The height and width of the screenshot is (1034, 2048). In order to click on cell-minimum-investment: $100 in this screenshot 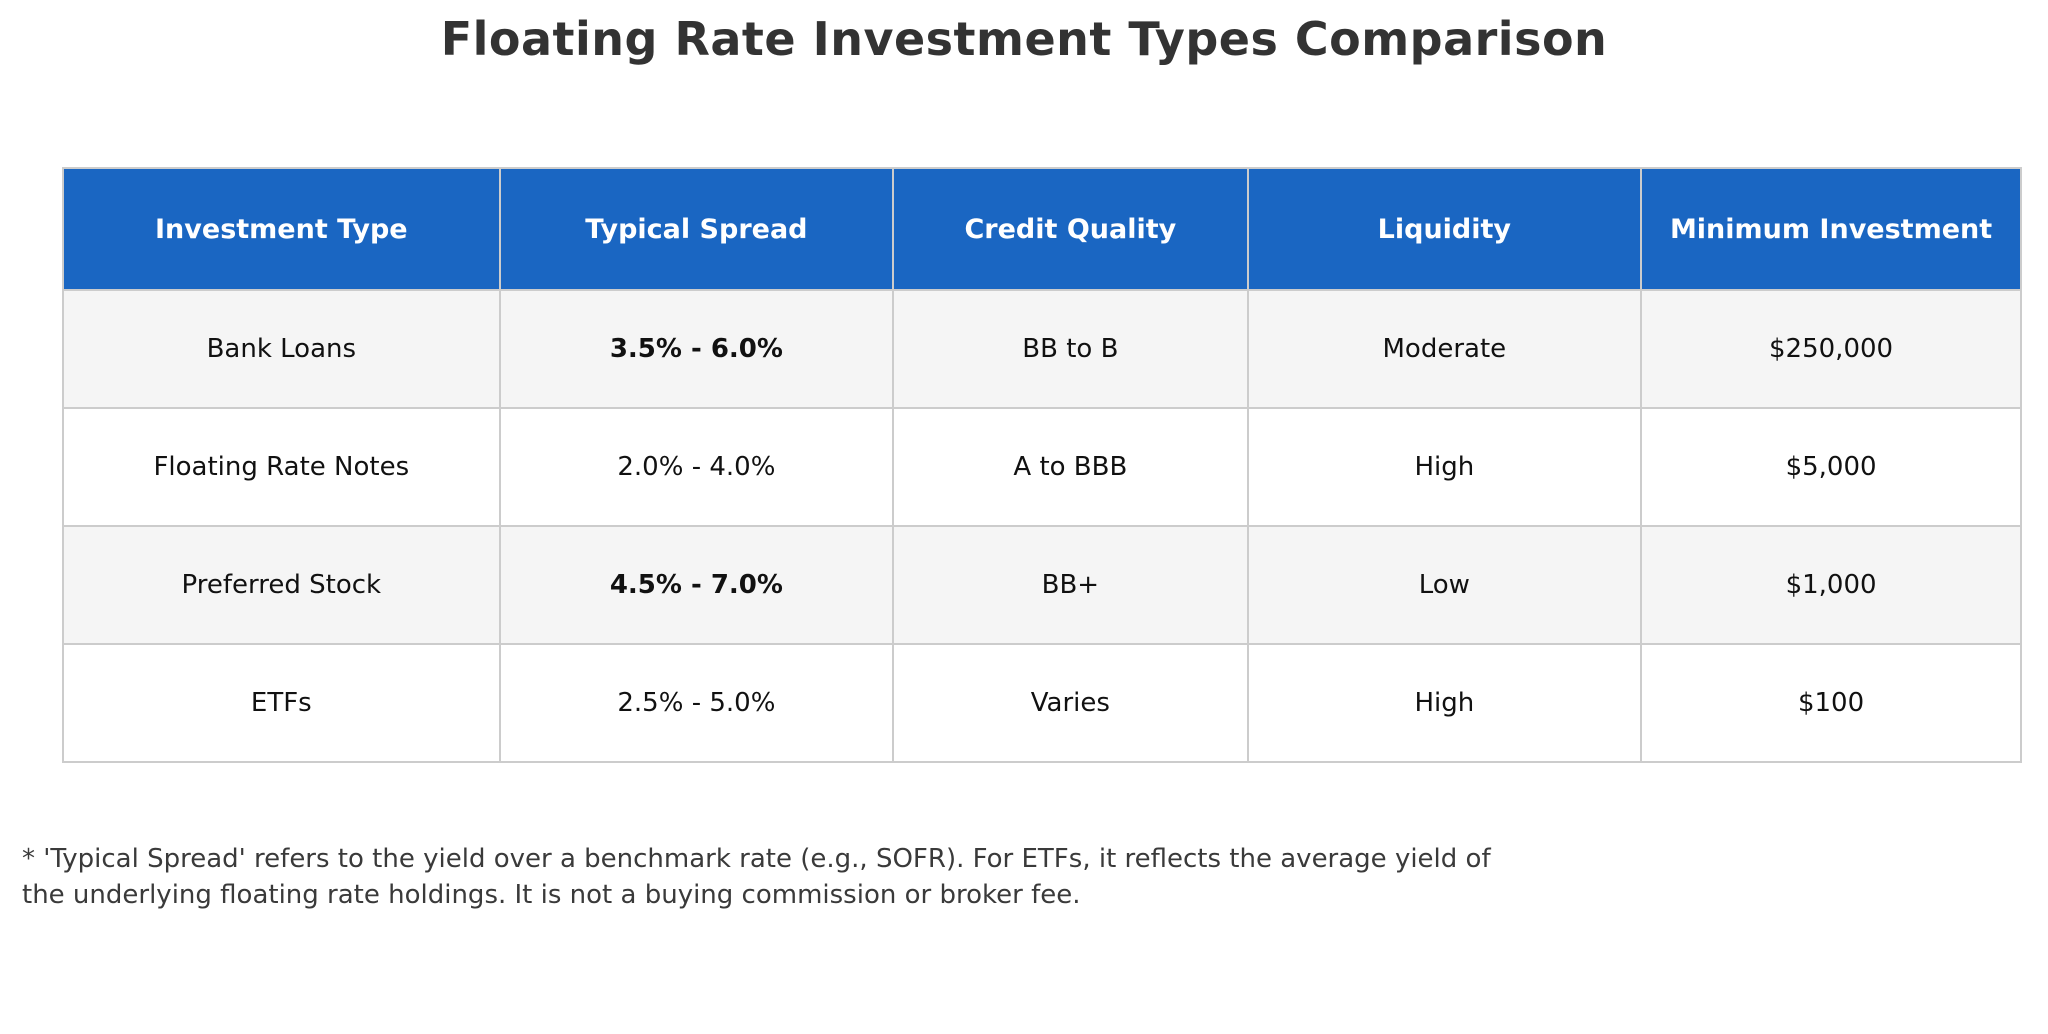, I will do `click(1831, 703)`.